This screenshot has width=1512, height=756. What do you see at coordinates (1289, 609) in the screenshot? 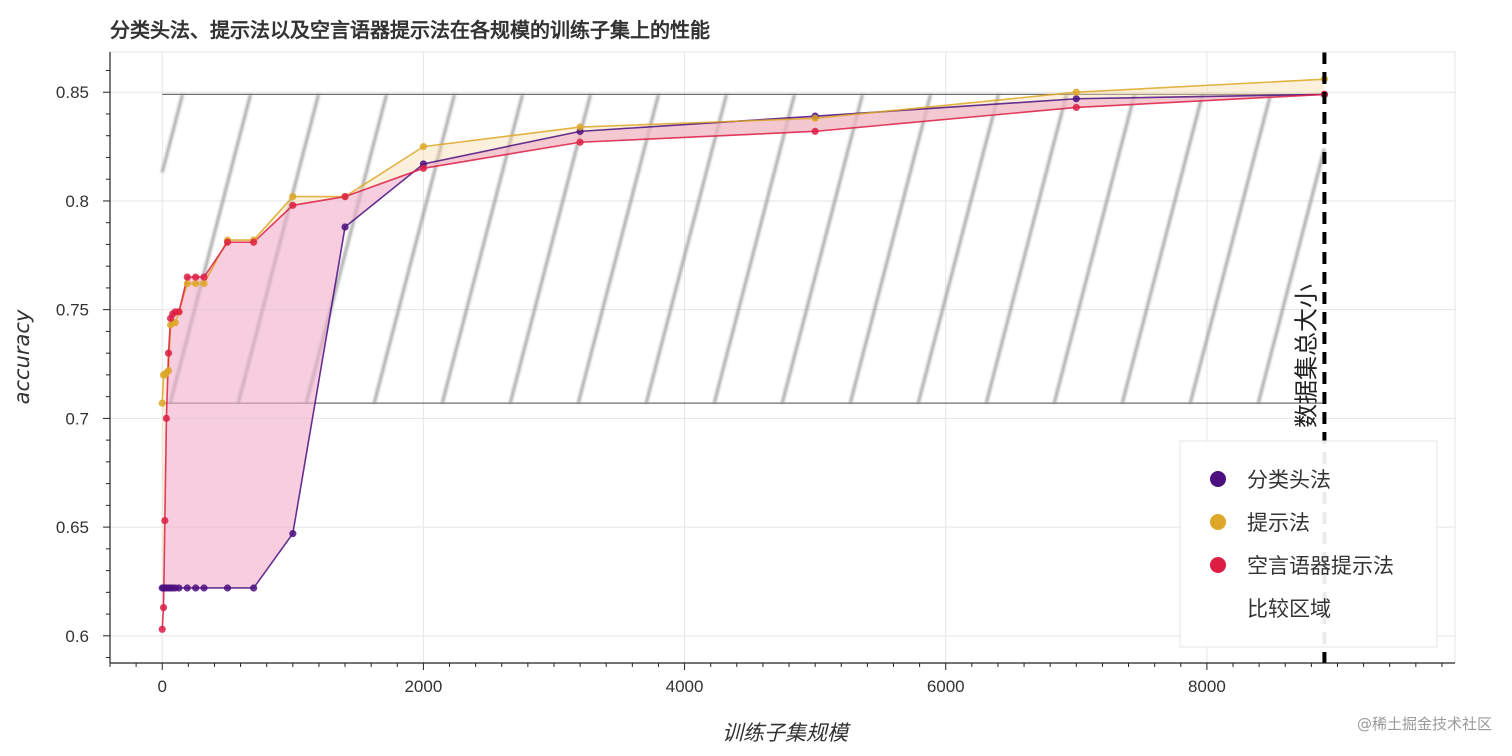
I see `legend-label: 比较区域` at bounding box center [1289, 609].